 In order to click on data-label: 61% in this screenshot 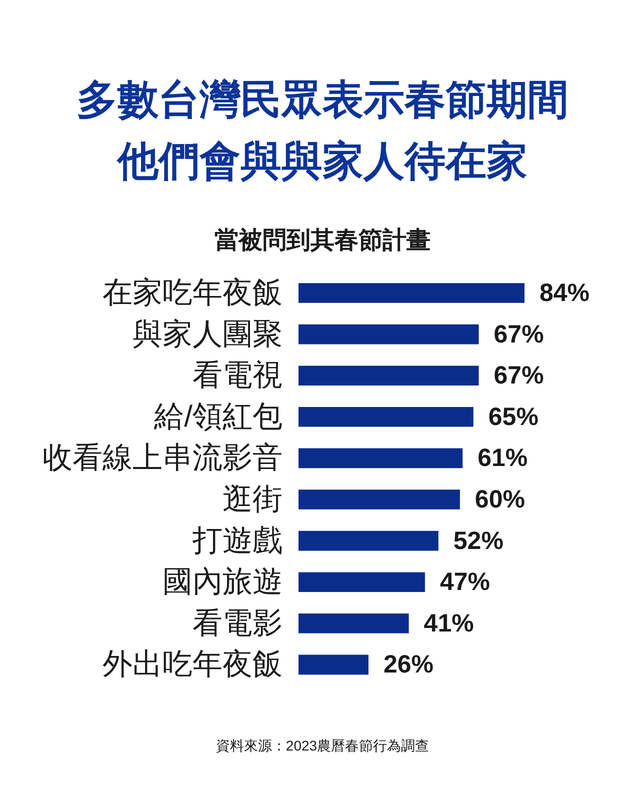, I will do `click(503, 458)`.